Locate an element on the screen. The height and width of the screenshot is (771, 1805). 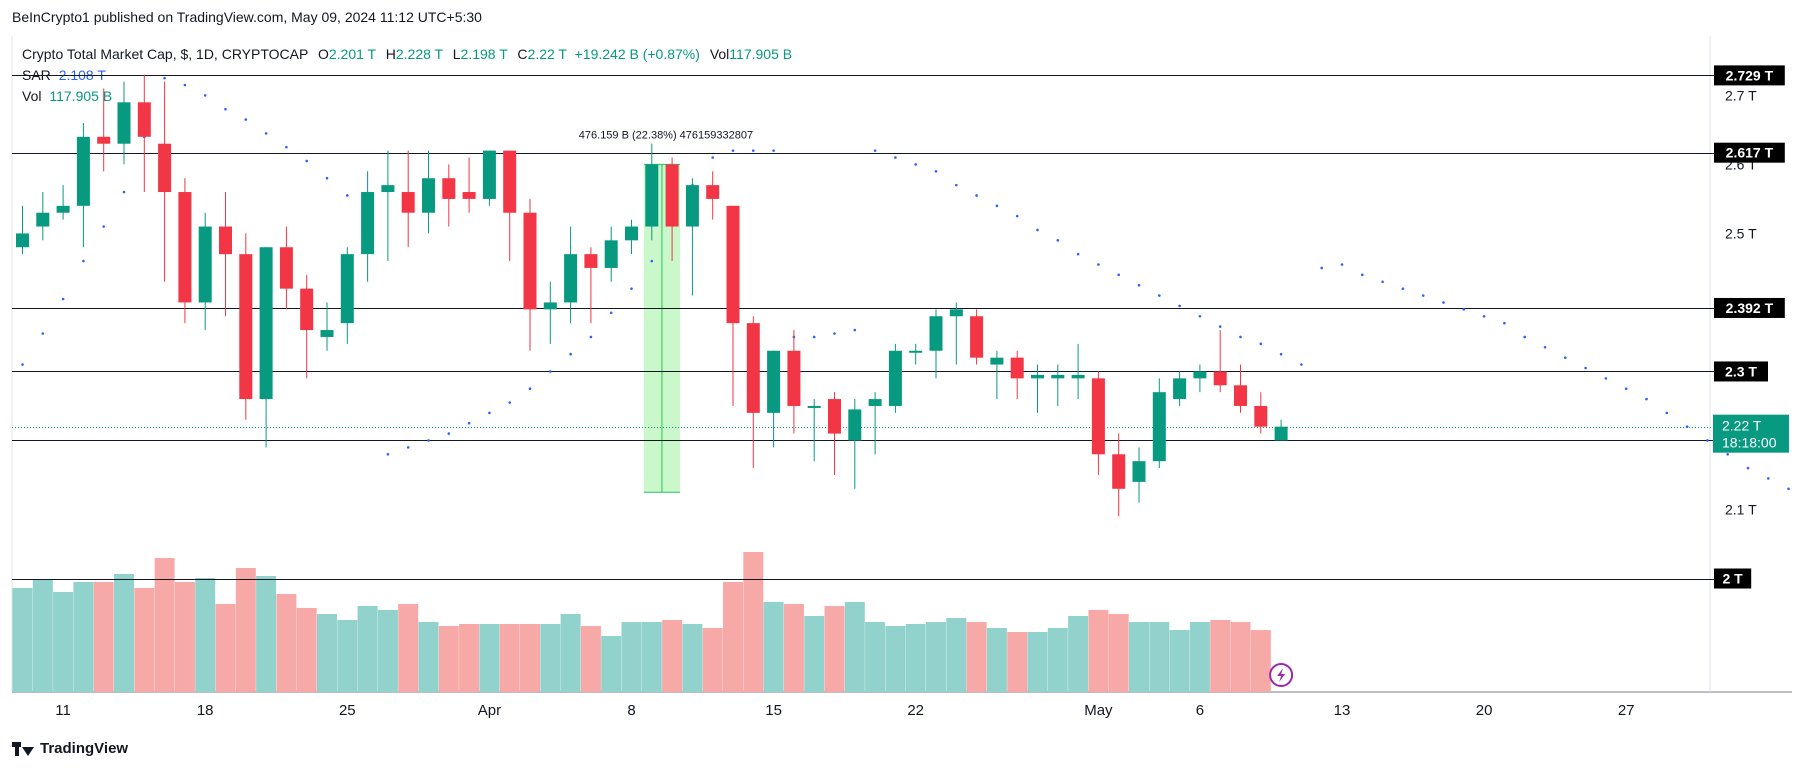
x-tick-label: May is located at coordinates (1098, 710).